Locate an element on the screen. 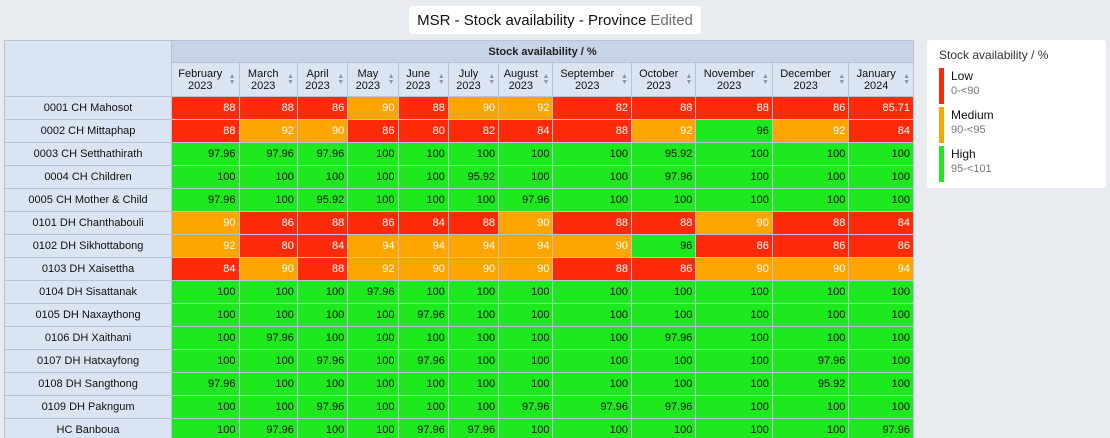  column-header-december-2023: December 2023 ▲ ▼ is located at coordinates (810, 79).